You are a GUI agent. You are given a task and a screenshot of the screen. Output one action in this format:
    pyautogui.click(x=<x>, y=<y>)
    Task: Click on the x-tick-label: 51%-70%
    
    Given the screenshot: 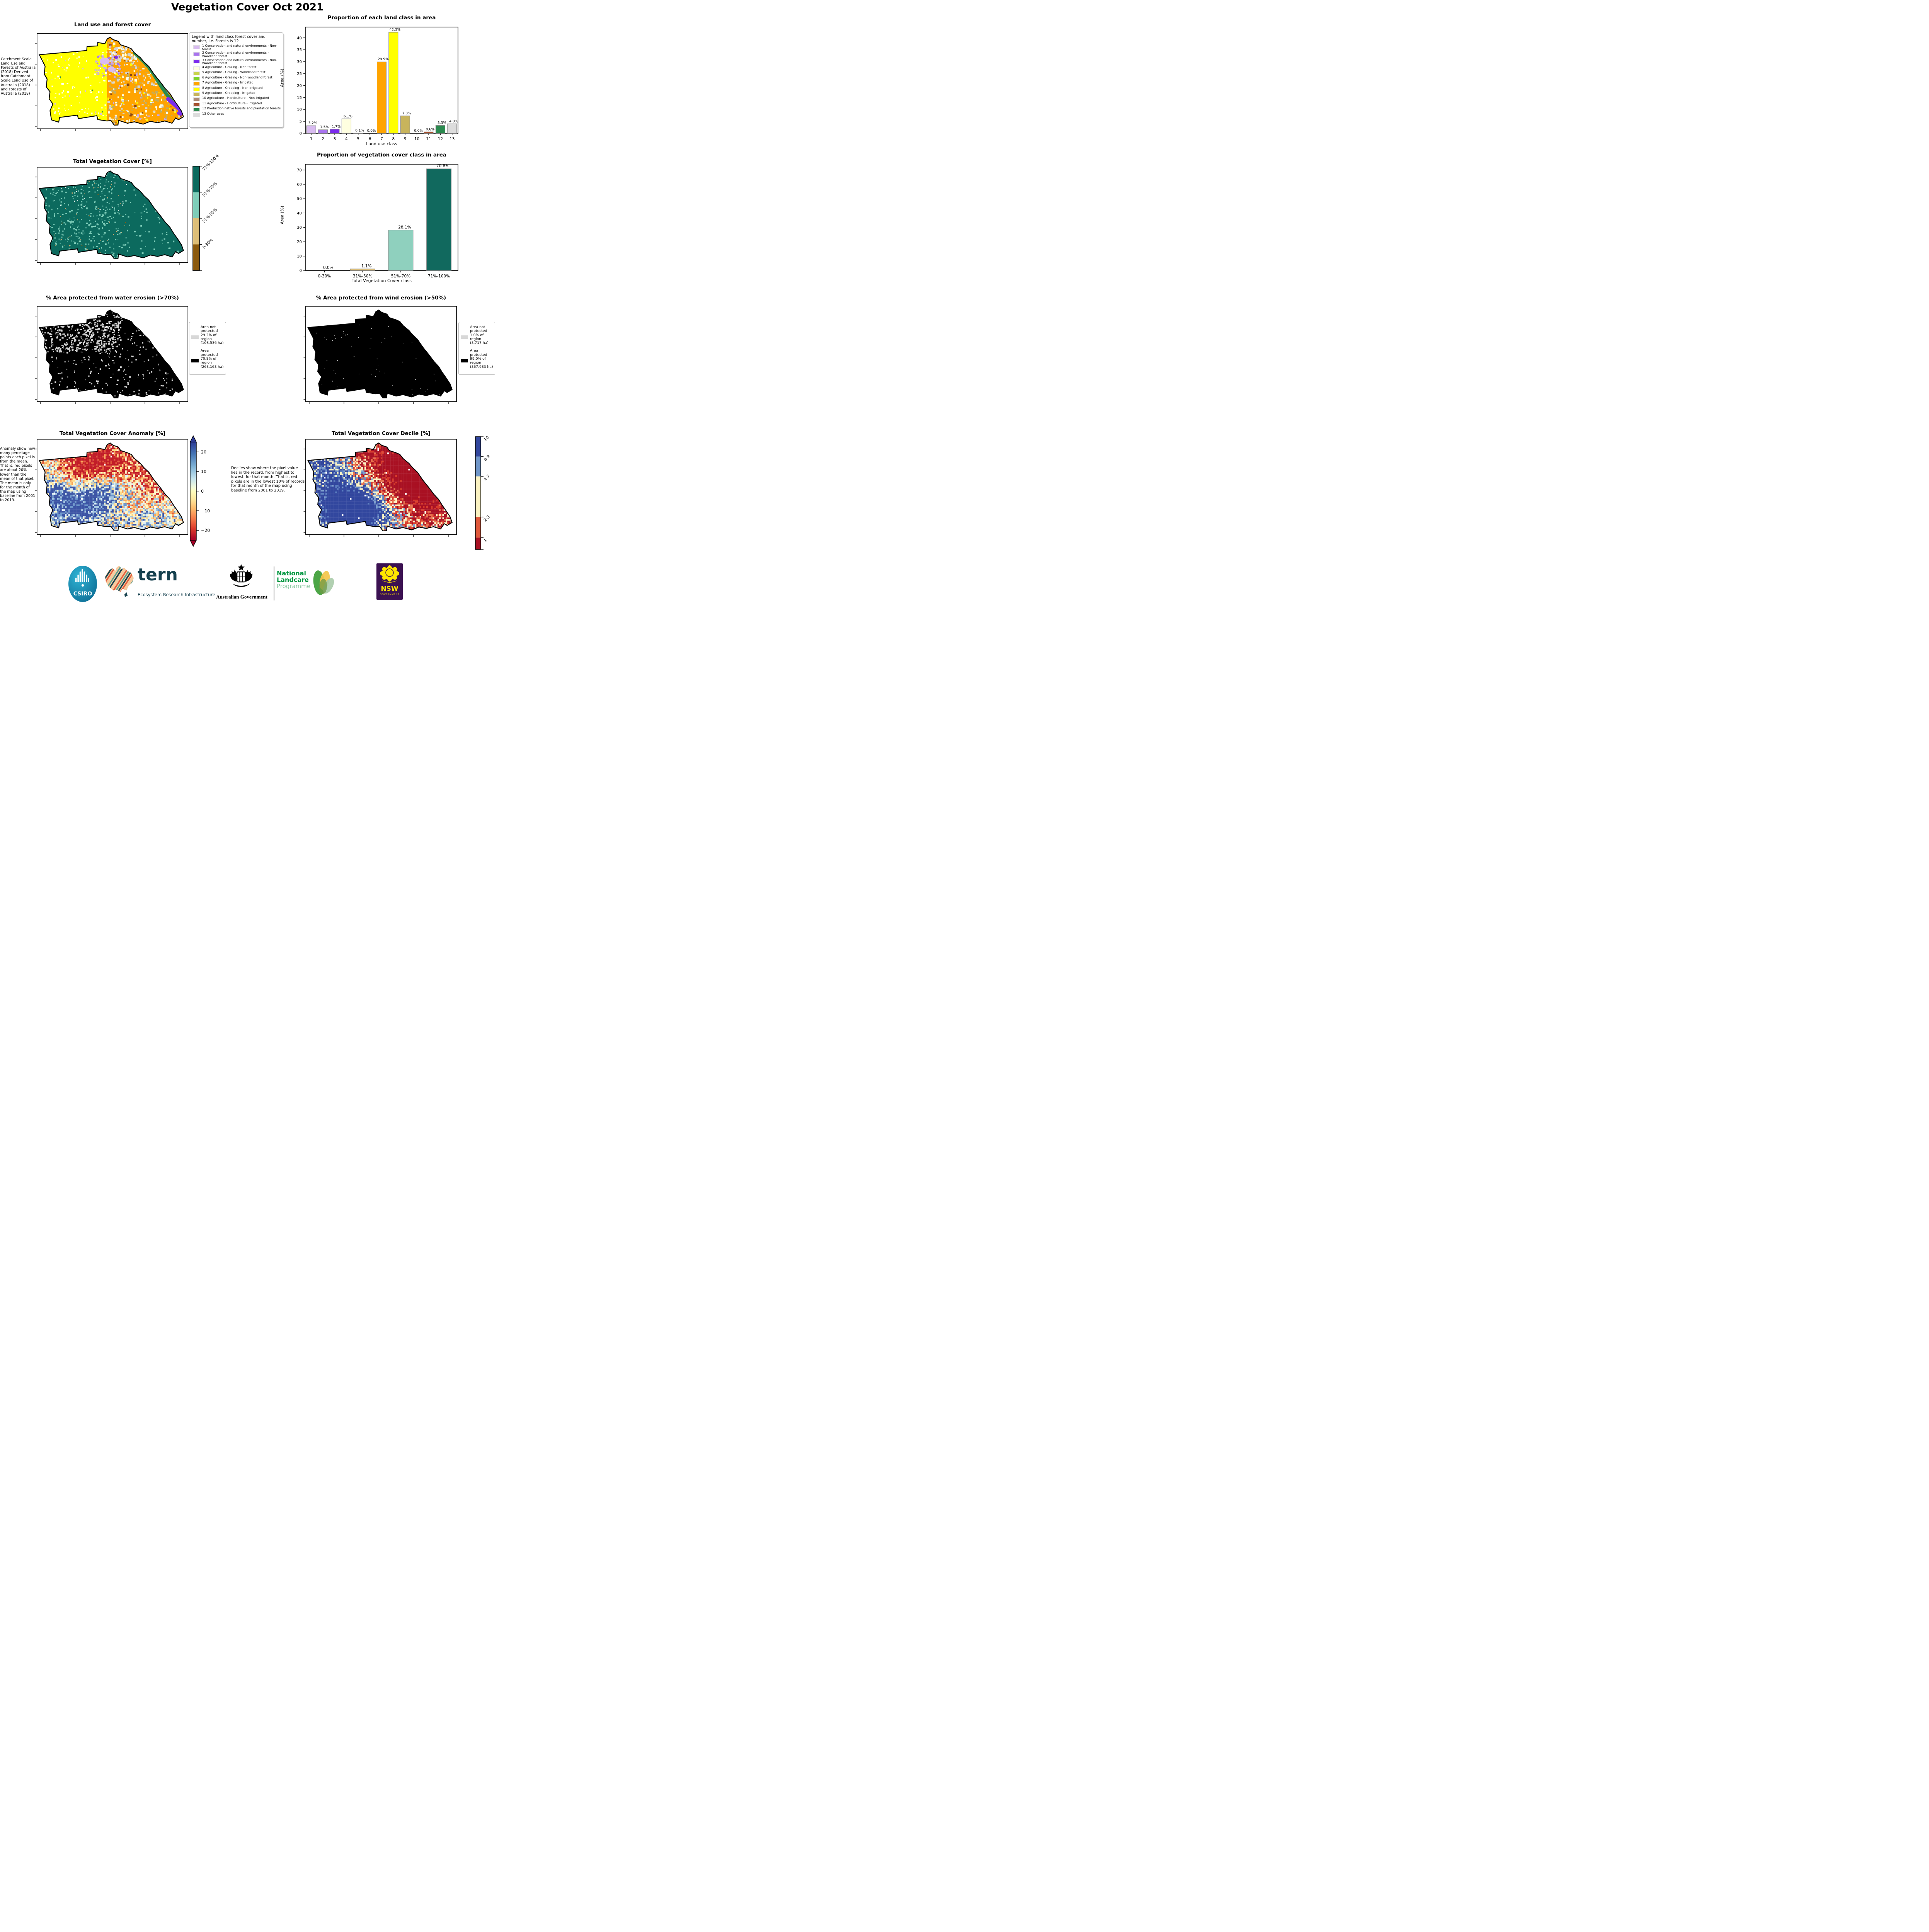 What is the action you would take?
    pyautogui.click(x=400, y=276)
    